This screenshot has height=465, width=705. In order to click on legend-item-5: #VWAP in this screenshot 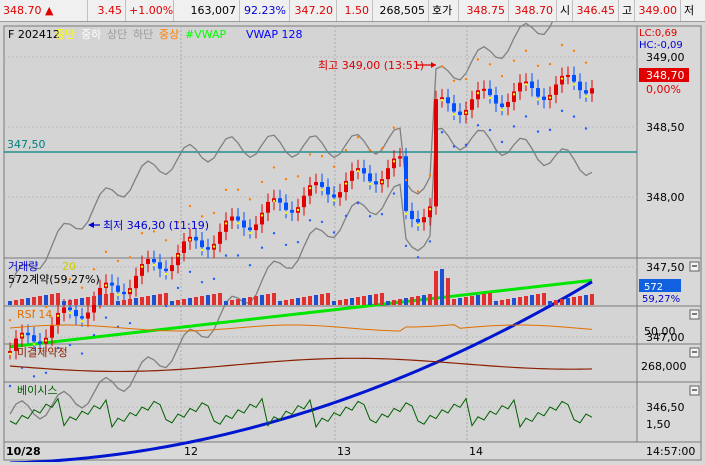, I will do `click(206, 34)`.